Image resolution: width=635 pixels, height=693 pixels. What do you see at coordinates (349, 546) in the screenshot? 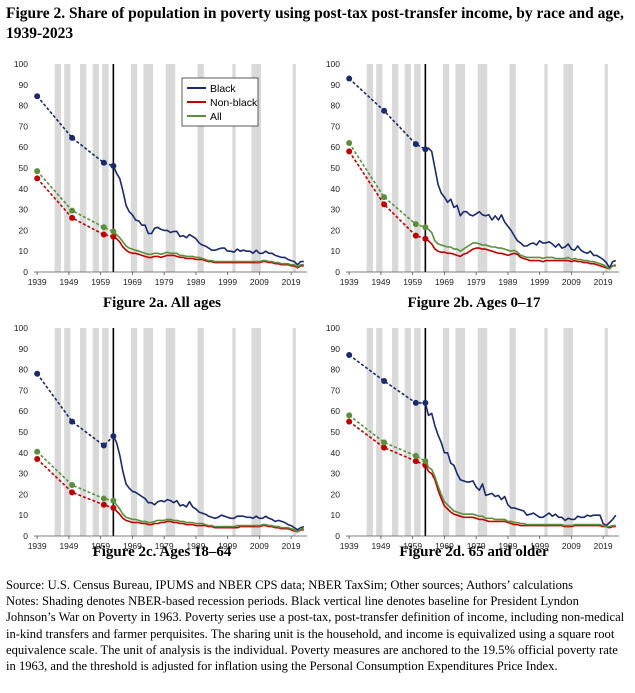
I see `x-tick-label: 1939` at bounding box center [349, 546].